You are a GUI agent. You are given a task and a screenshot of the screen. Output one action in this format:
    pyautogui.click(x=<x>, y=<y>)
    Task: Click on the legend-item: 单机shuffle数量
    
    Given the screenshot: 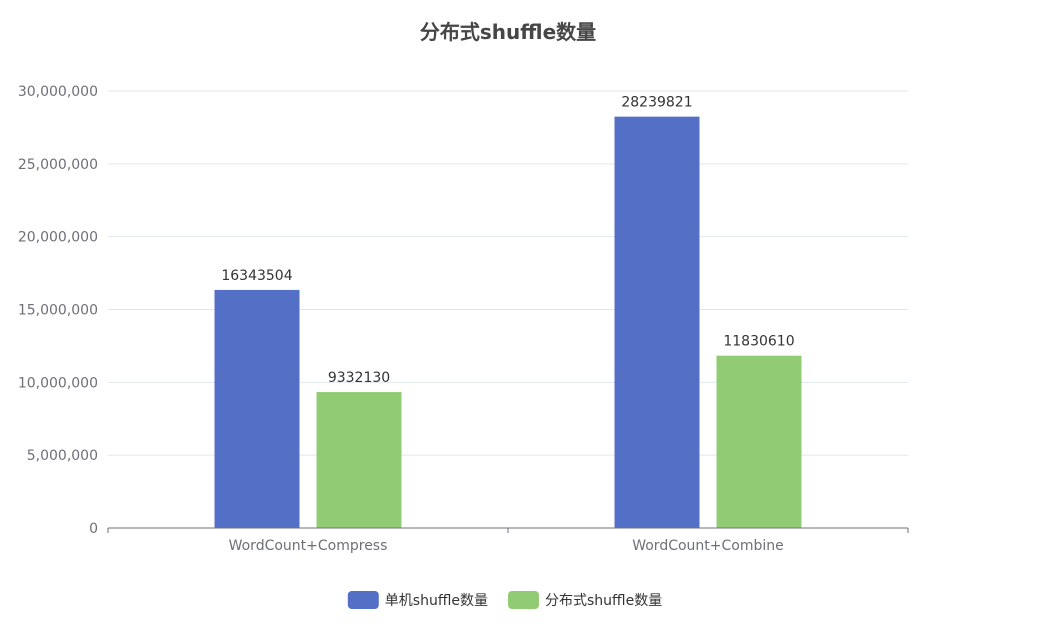 What is the action you would take?
    pyautogui.click(x=417, y=600)
    